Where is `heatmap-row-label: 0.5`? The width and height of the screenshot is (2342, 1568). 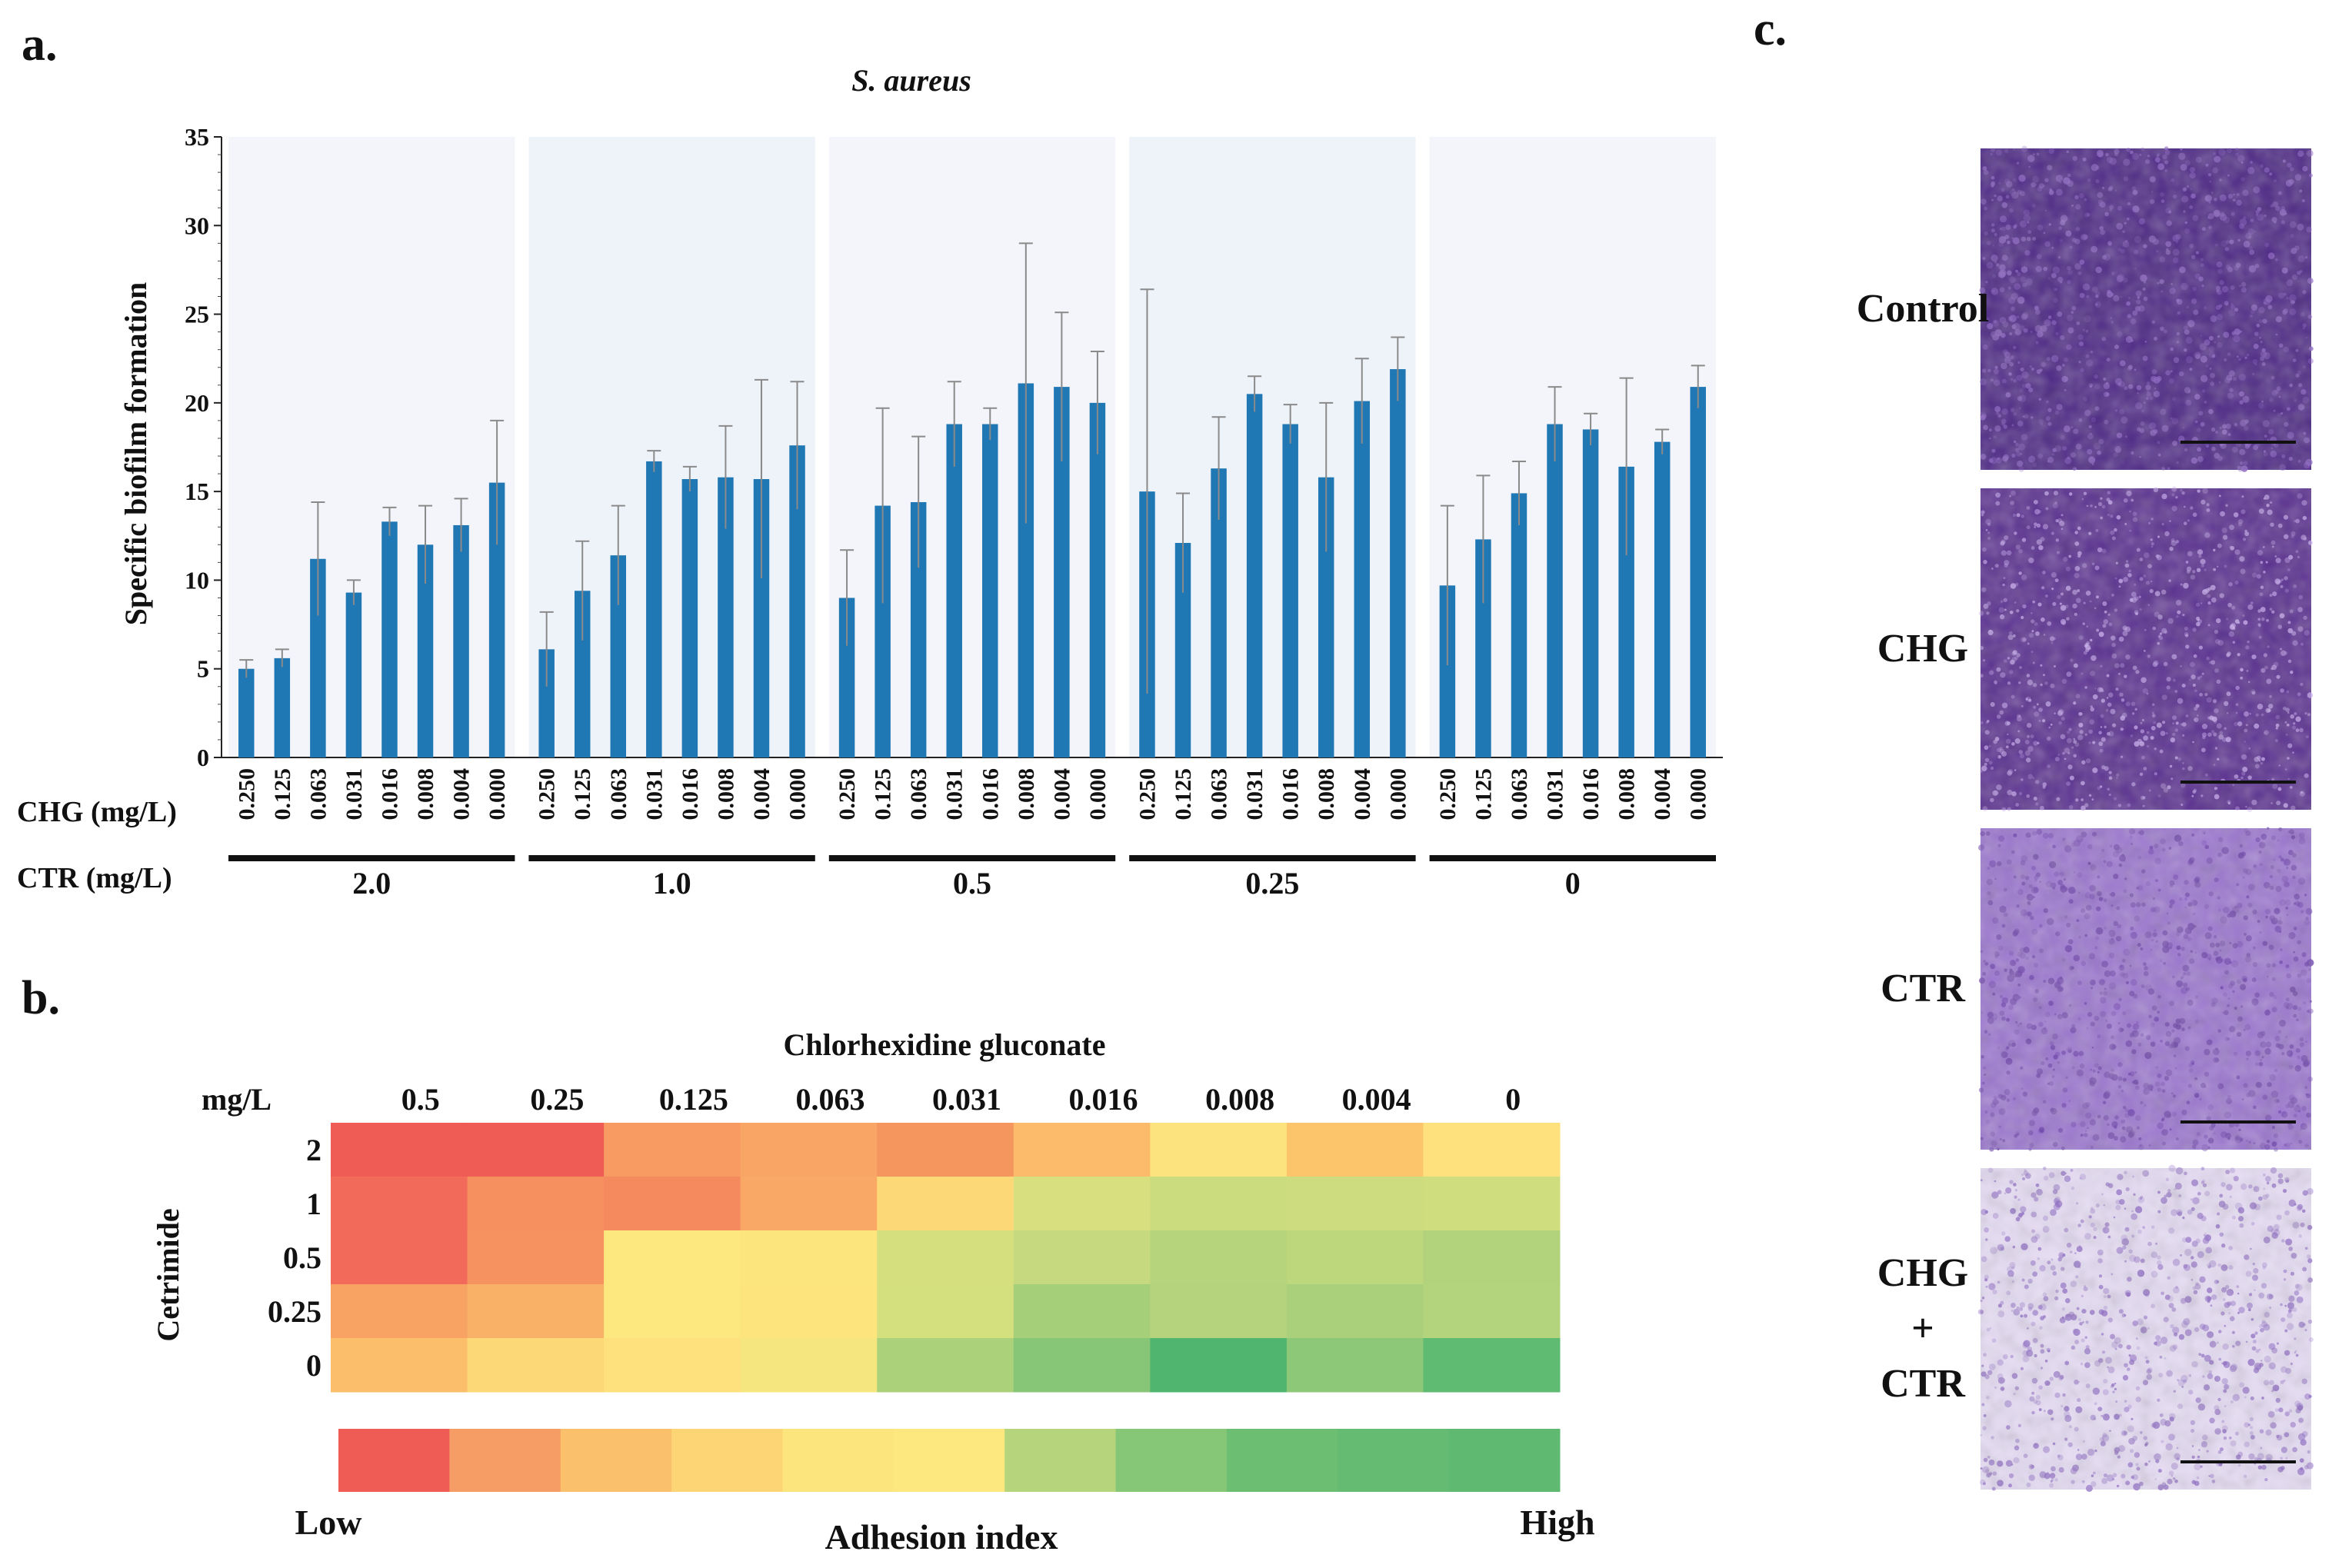
heatmap-row-label: 0.5 is located at coordinates (302, 1257).